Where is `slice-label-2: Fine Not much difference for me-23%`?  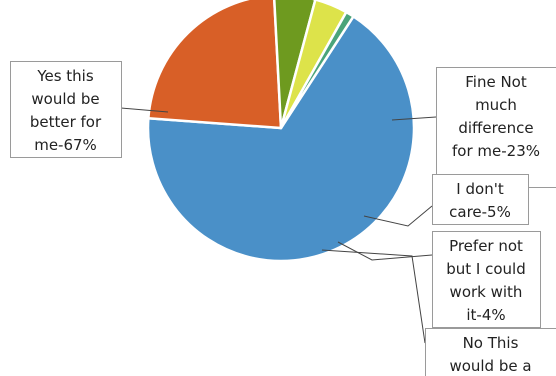
slice-label-2: Fine Not much difference for me-23% is located at coordinates (496, 116).